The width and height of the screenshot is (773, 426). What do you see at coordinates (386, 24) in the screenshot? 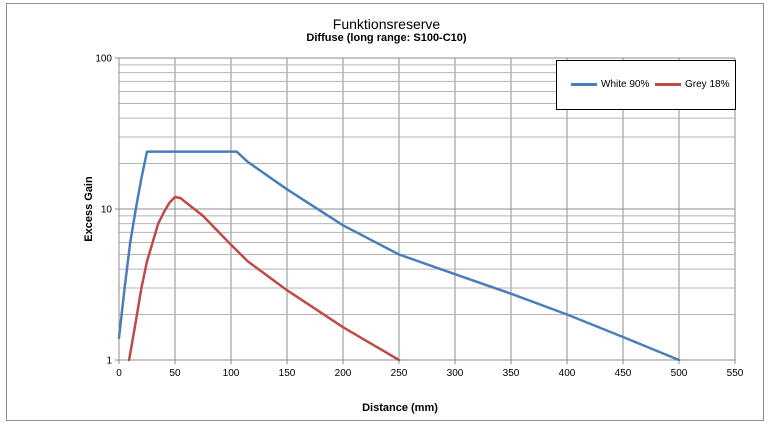
I see `chart-title: Funktionsreserve` at bounding box center [386, 24].